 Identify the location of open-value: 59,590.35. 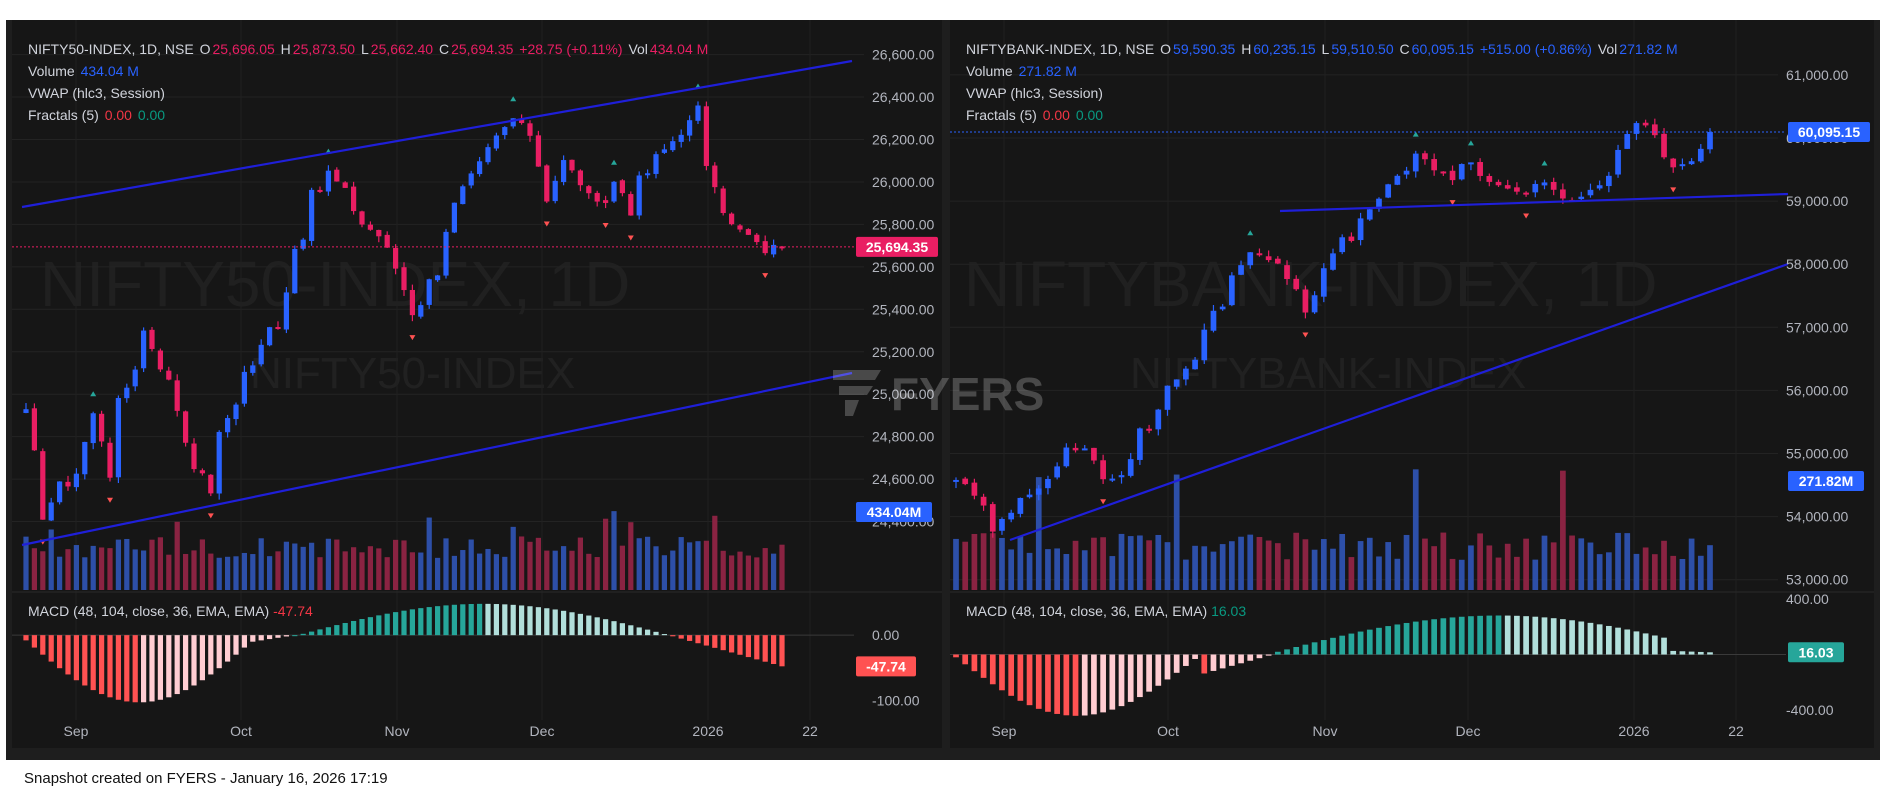
(1204, 49).